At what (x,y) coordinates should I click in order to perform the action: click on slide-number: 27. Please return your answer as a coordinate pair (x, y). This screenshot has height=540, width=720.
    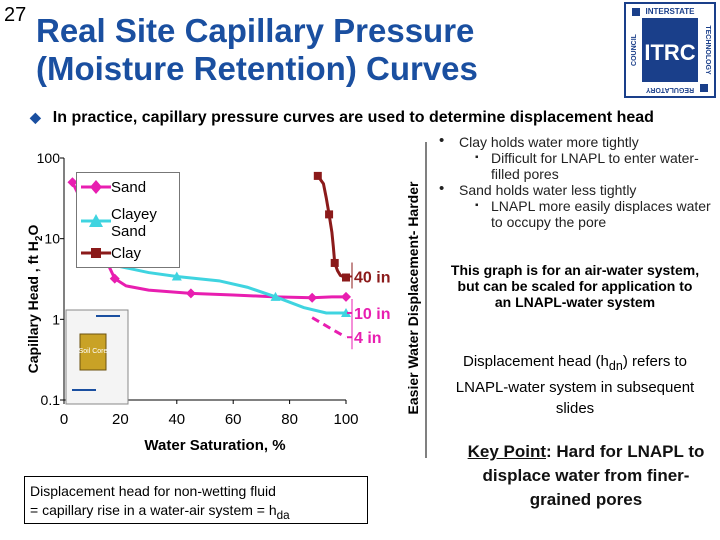
    Looking at the image, I should click on (15, 15).